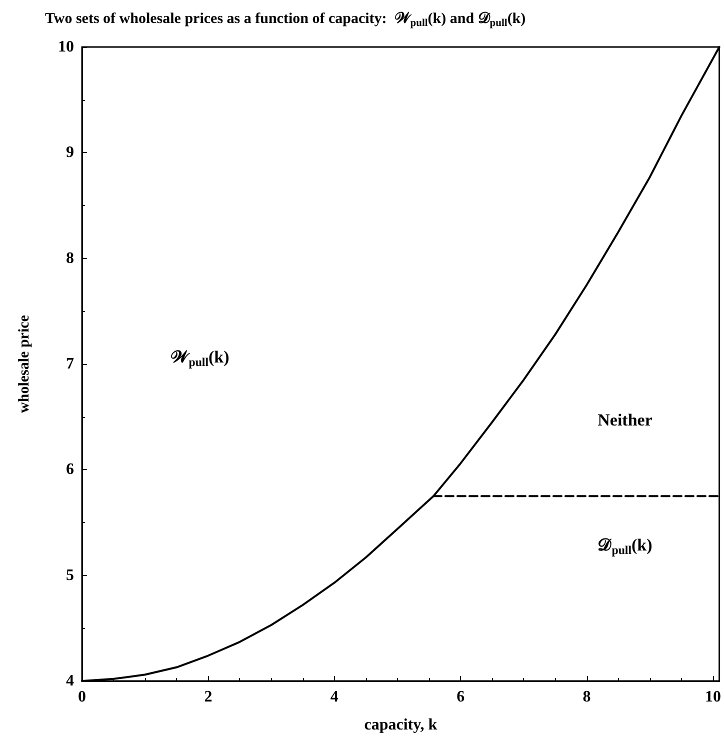 The width and height of the screenshot is (724, 746). I want to click on y-tick-label: 6, so click(70, 469).